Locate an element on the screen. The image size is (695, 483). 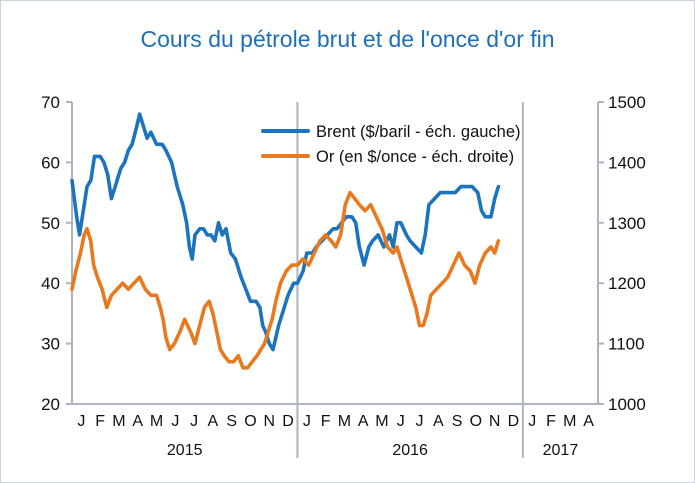
right-tick-label: 1300 is located at coordinates (627, 223).